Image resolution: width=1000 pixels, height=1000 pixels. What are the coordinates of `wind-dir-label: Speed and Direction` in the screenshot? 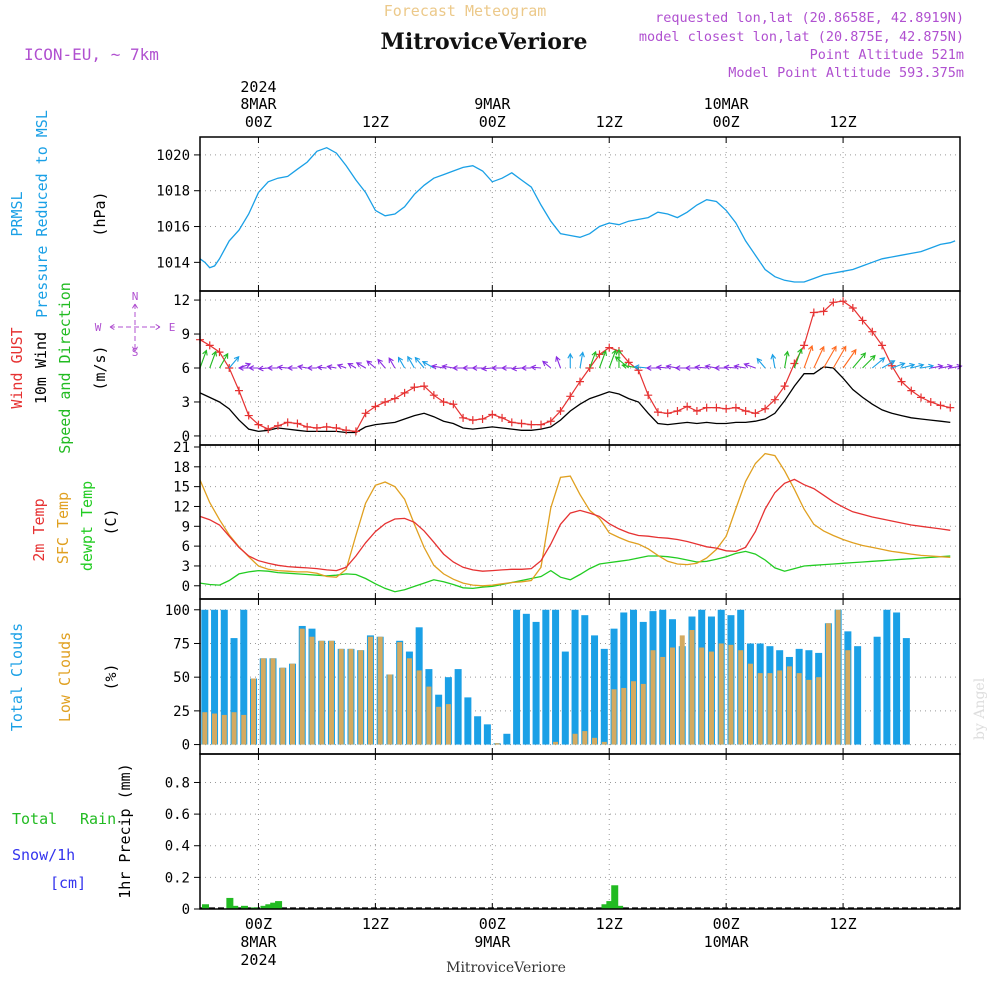 It's located at (65, 368).